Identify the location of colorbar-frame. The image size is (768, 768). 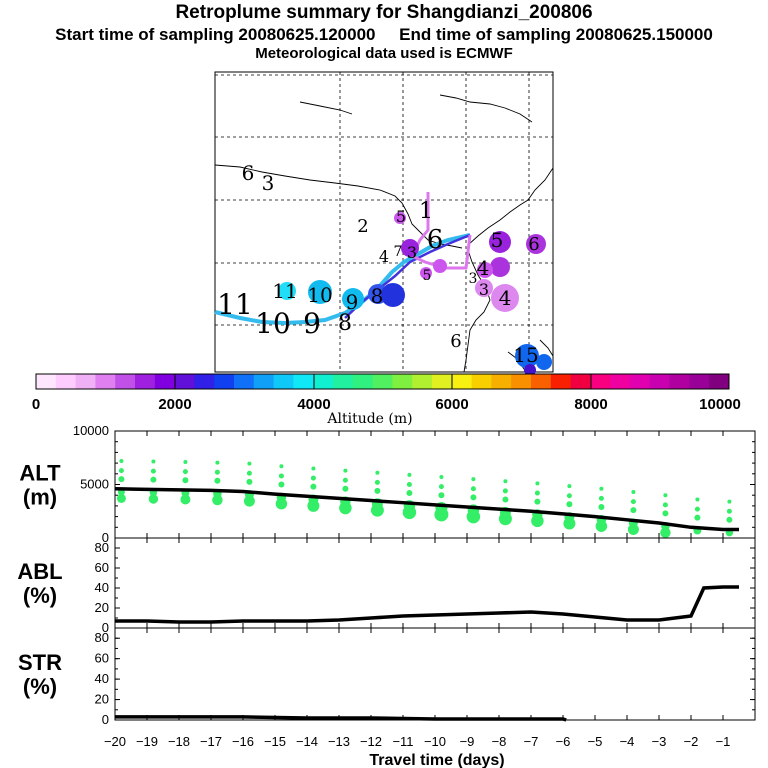
(382, 381).